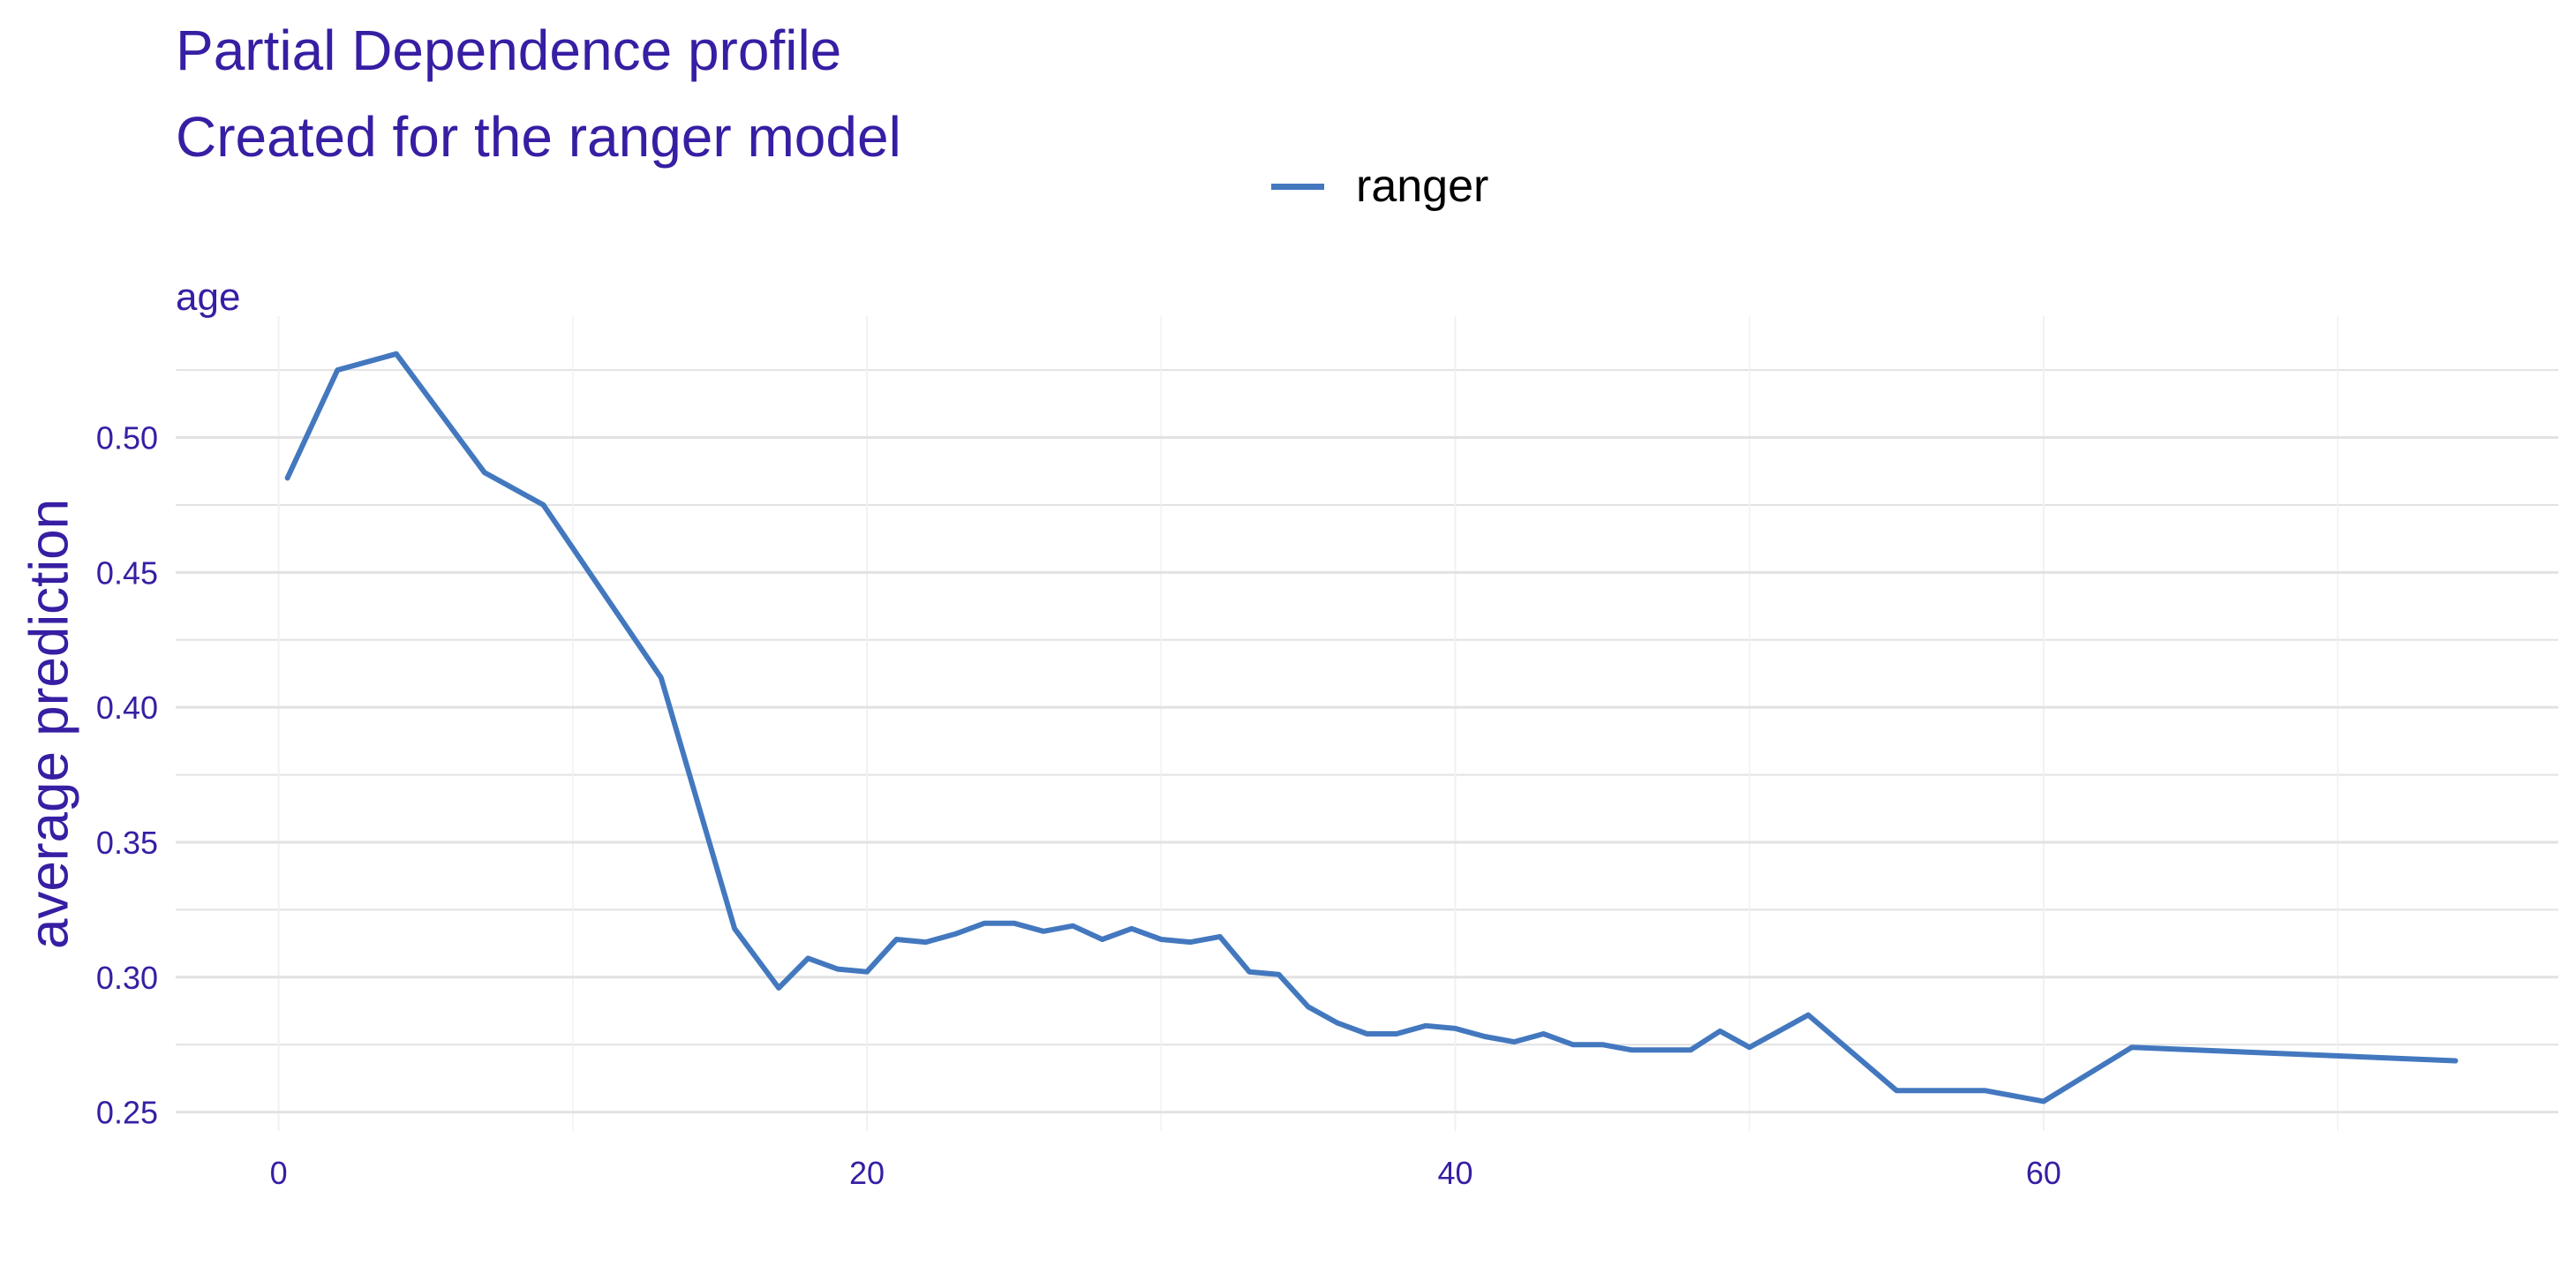 Image resolution: width=2576 pixels, height=1274 pixels. I want to click on x-tick-label: 40, so click(1455, 1173).